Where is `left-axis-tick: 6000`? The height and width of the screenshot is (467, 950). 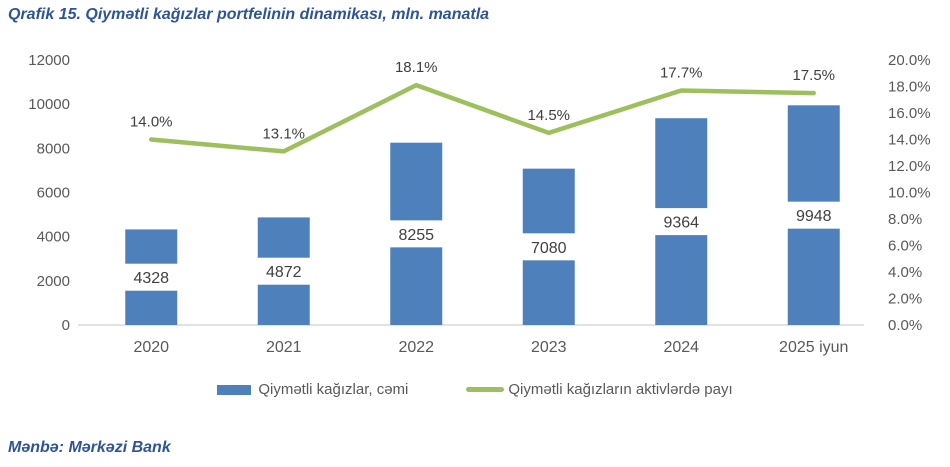
left-axis-tick: 6000 is located at coordinates (53, 193).